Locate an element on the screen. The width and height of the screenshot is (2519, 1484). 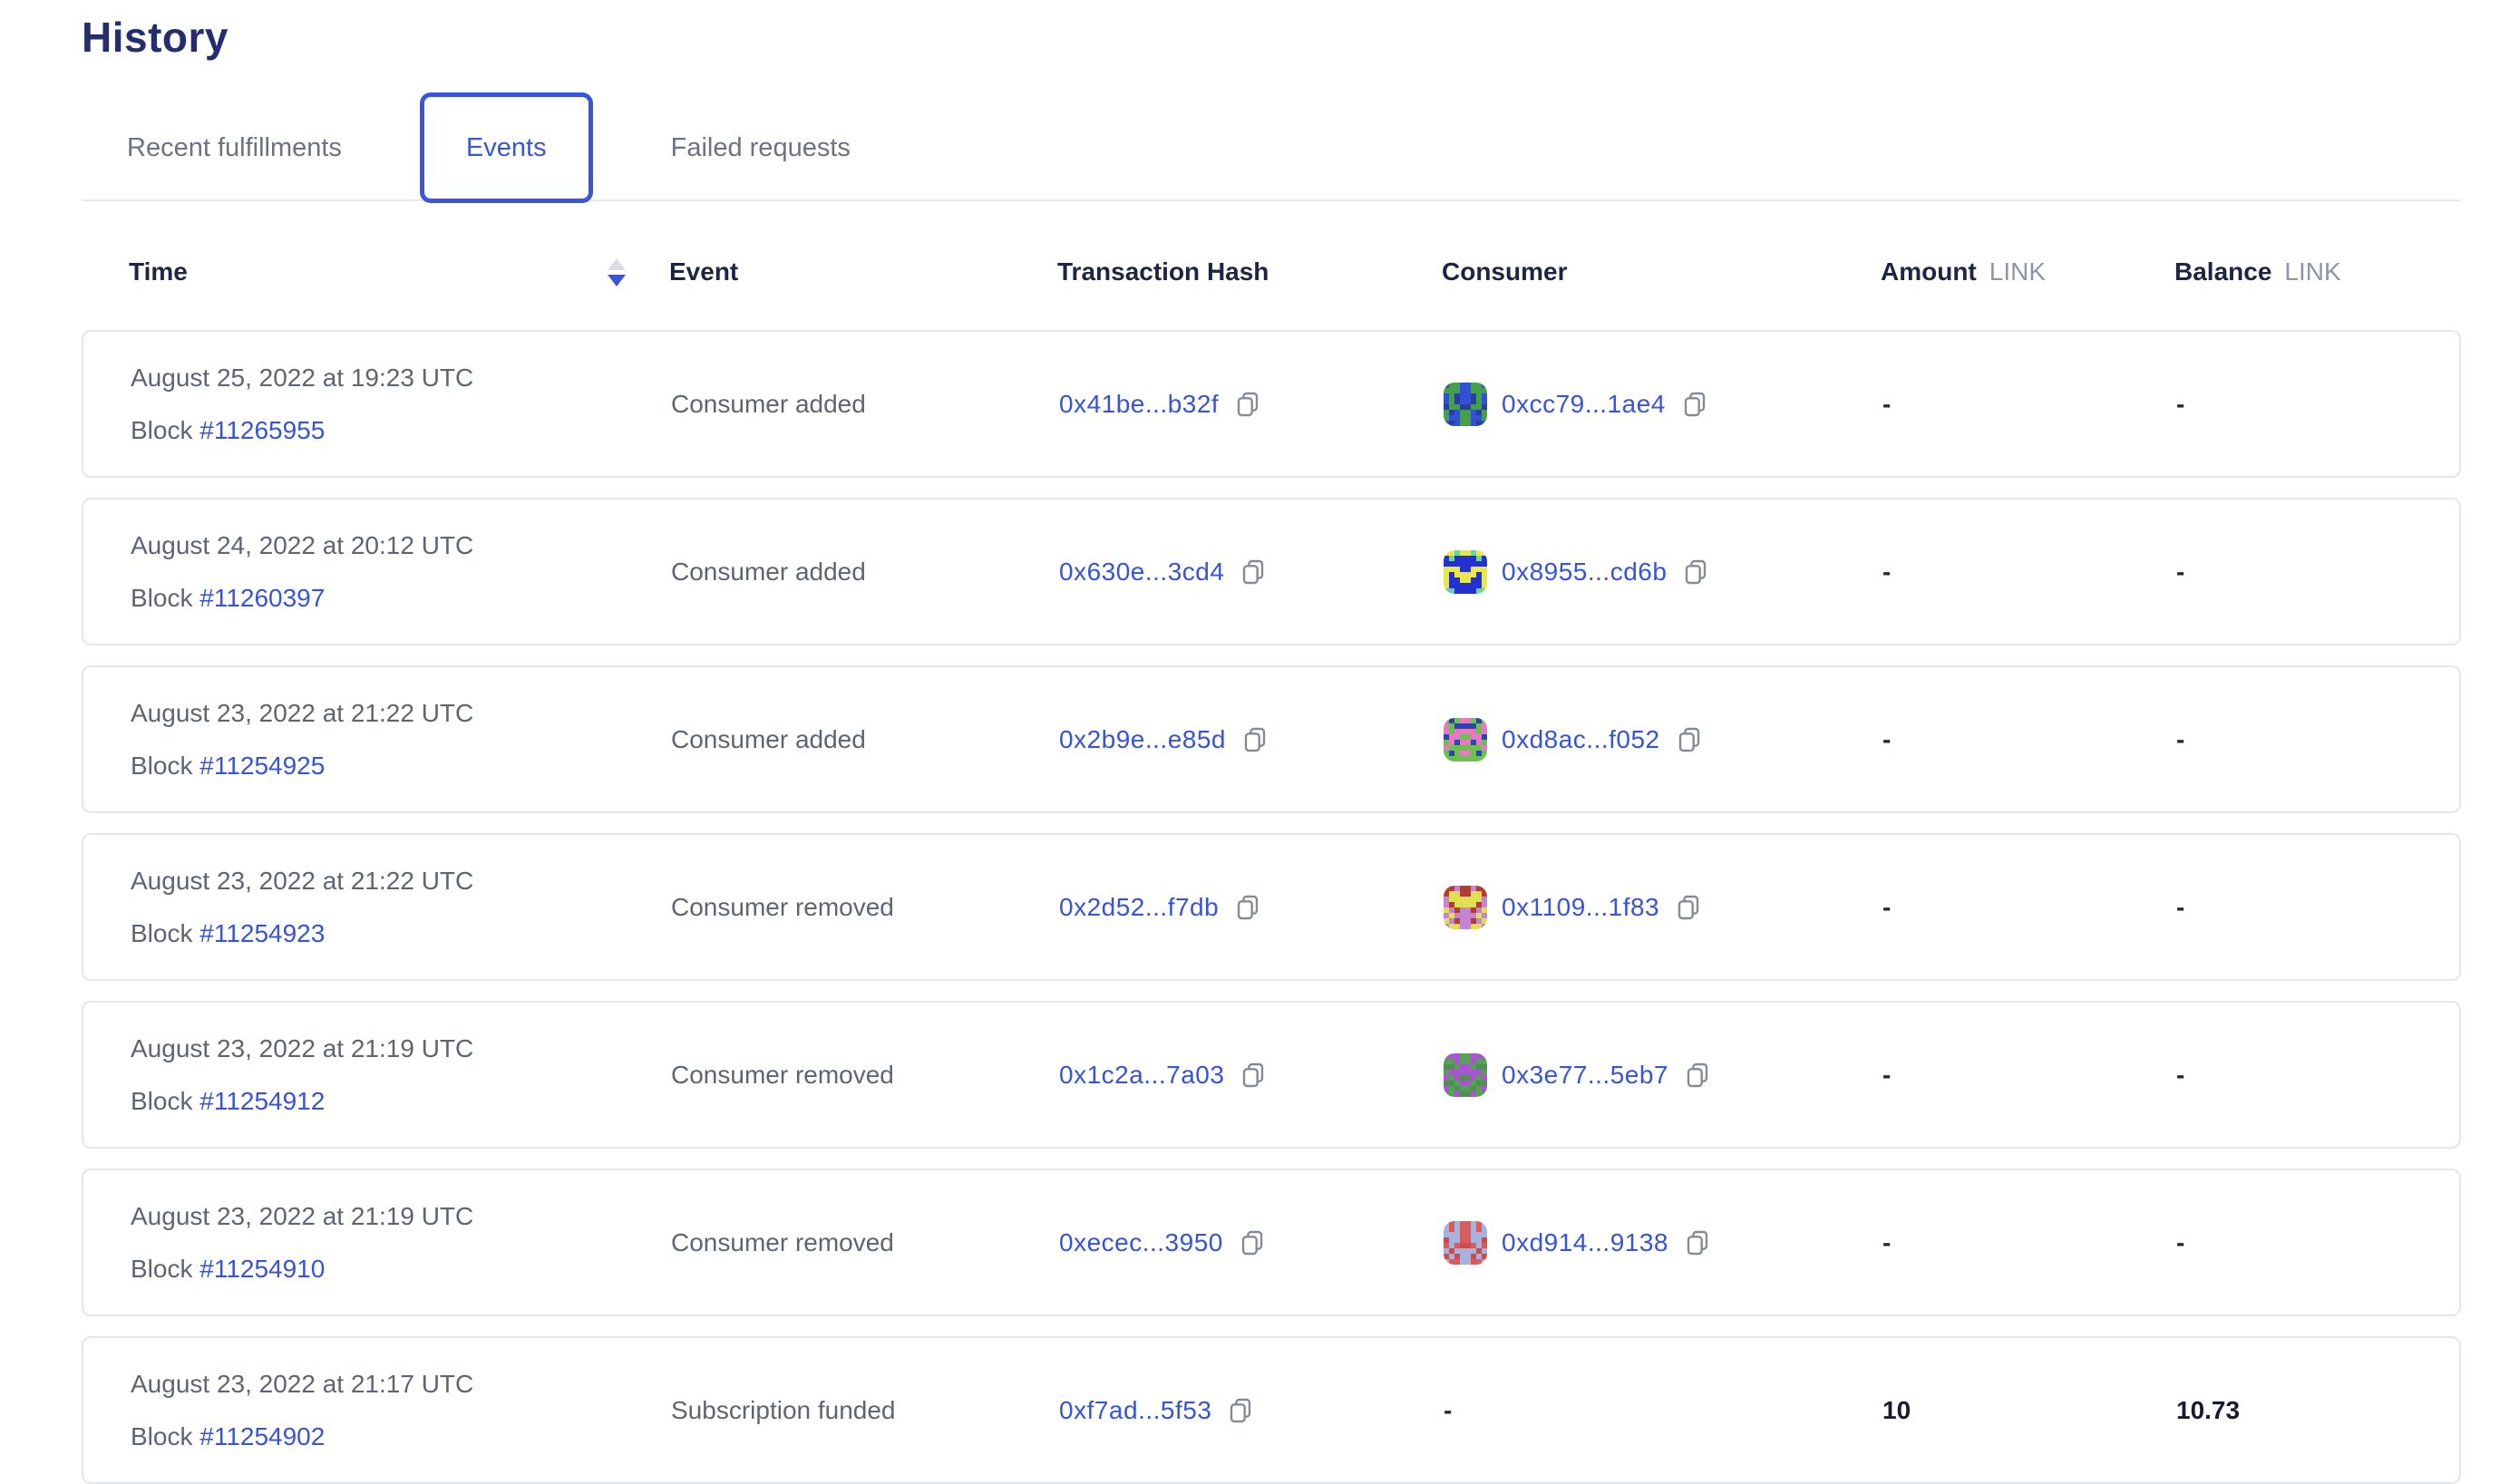
balance-unit: LINK is located at coordinates (2312, 271).